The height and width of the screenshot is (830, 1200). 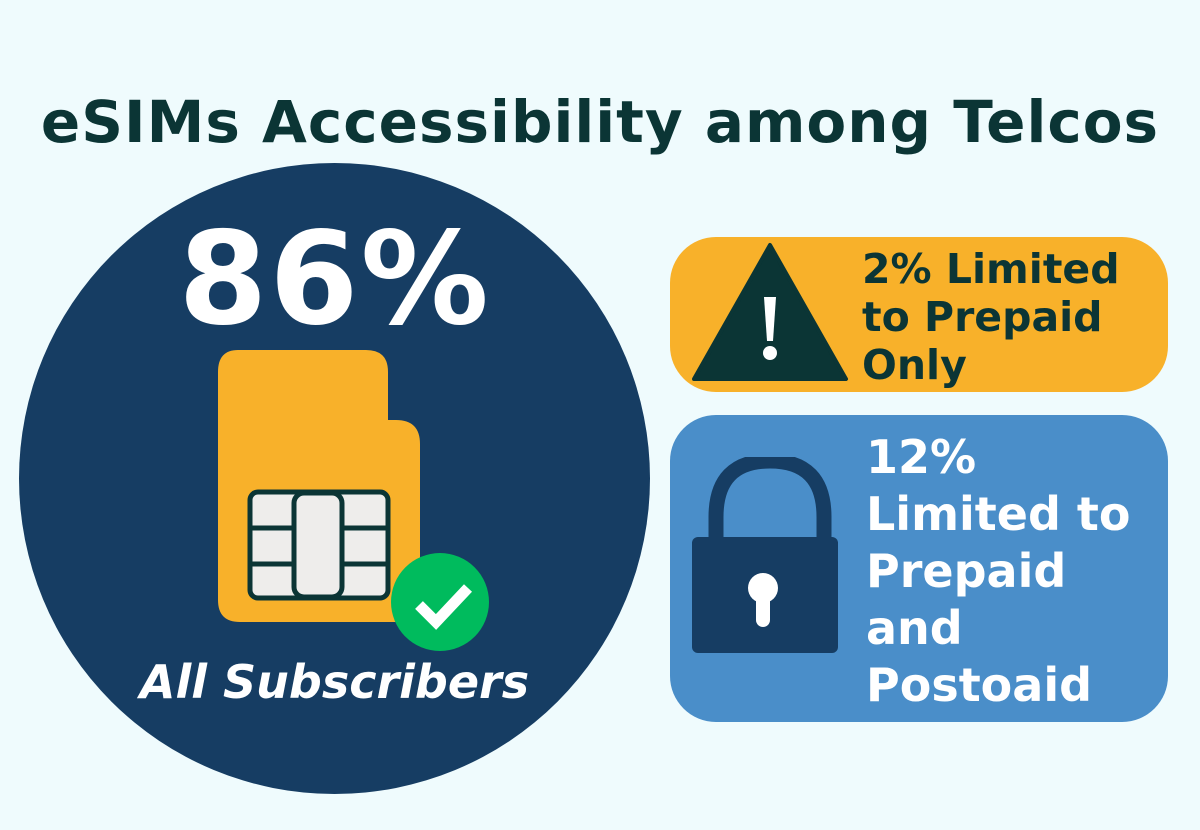 I want to click on prepaid-only-text: 2% Limited to Prepaid Only, so click(x=991, y=317).